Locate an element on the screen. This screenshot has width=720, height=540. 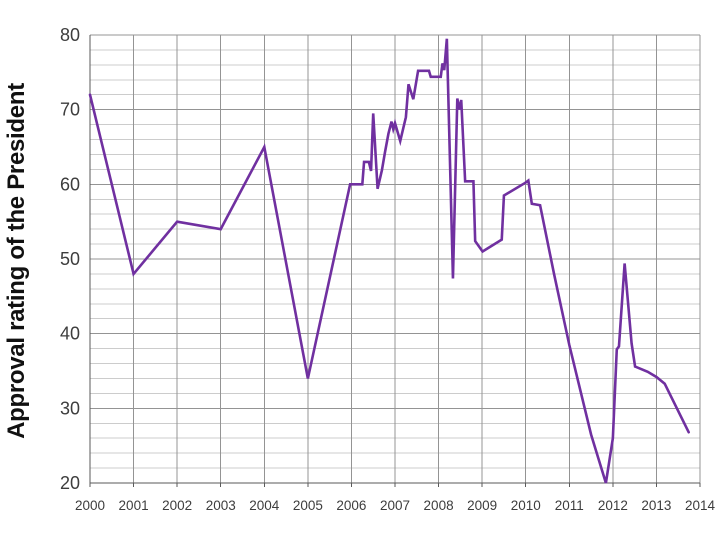
y-tick-label: 40 is located at coordinates (70, 334).